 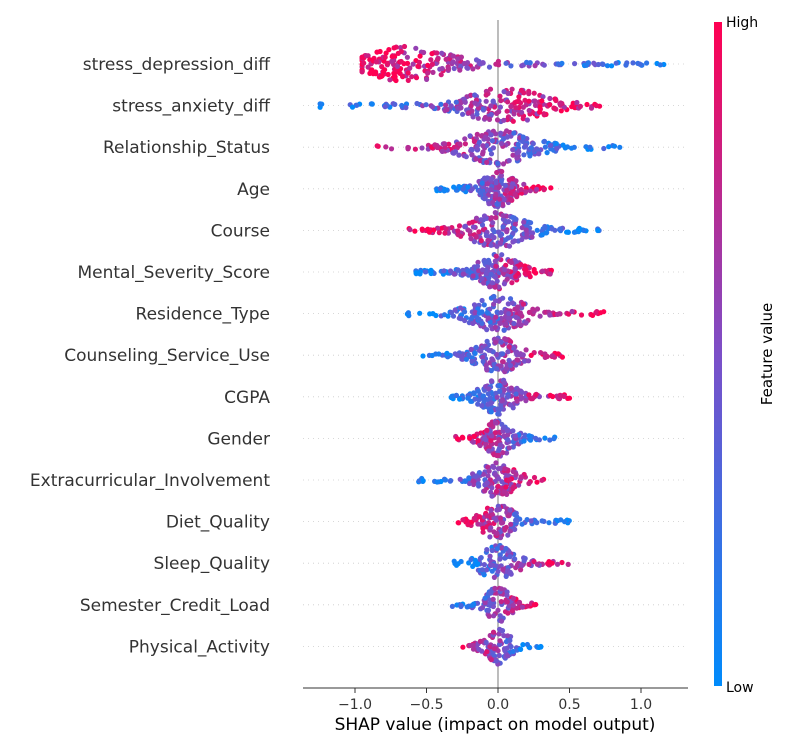 What do you see at coordinates (495, 700) in the screenshot?
I see `x-ticks: −1.0 −0.5 0.0 0.5 1.0` at bounding box center [495, 700].